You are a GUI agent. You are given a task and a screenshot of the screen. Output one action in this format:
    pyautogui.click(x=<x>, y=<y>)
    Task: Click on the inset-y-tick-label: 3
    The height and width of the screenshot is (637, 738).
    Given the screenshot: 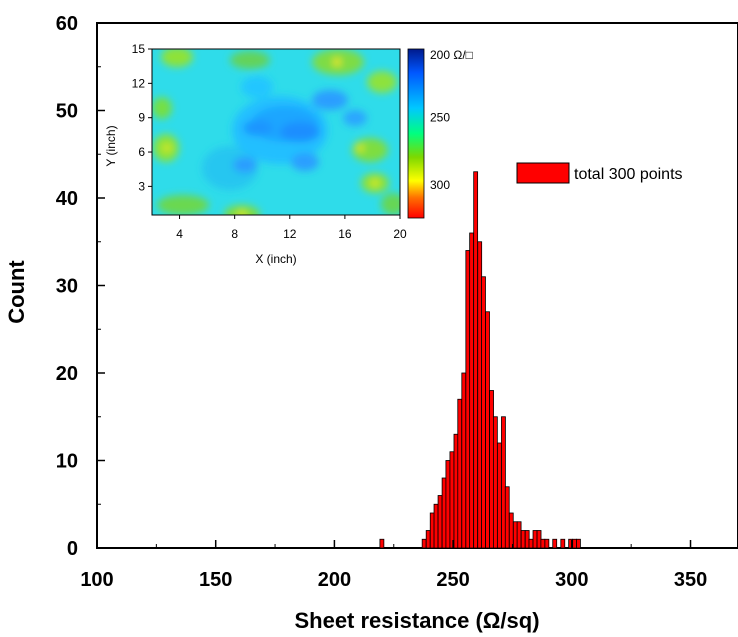 What is the action you would take?
    pyautogui.click(x=141, y=186)
    